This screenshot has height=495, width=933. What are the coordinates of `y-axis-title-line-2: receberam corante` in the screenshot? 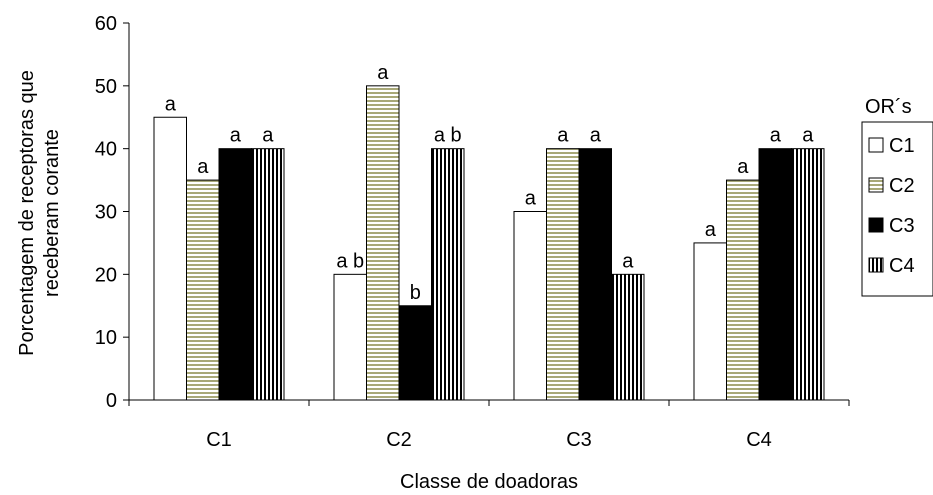 It's located at (52, 213).